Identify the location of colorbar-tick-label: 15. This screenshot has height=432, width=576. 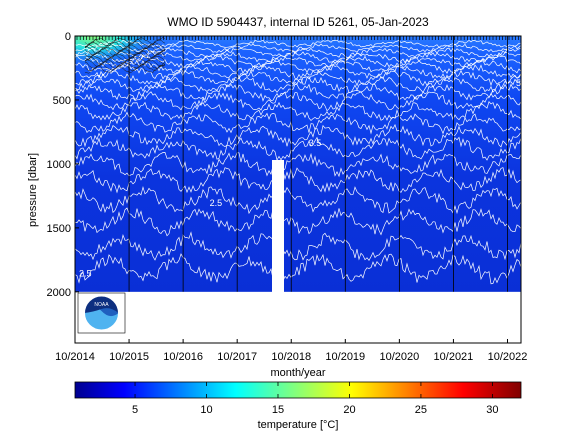
(278, 410).